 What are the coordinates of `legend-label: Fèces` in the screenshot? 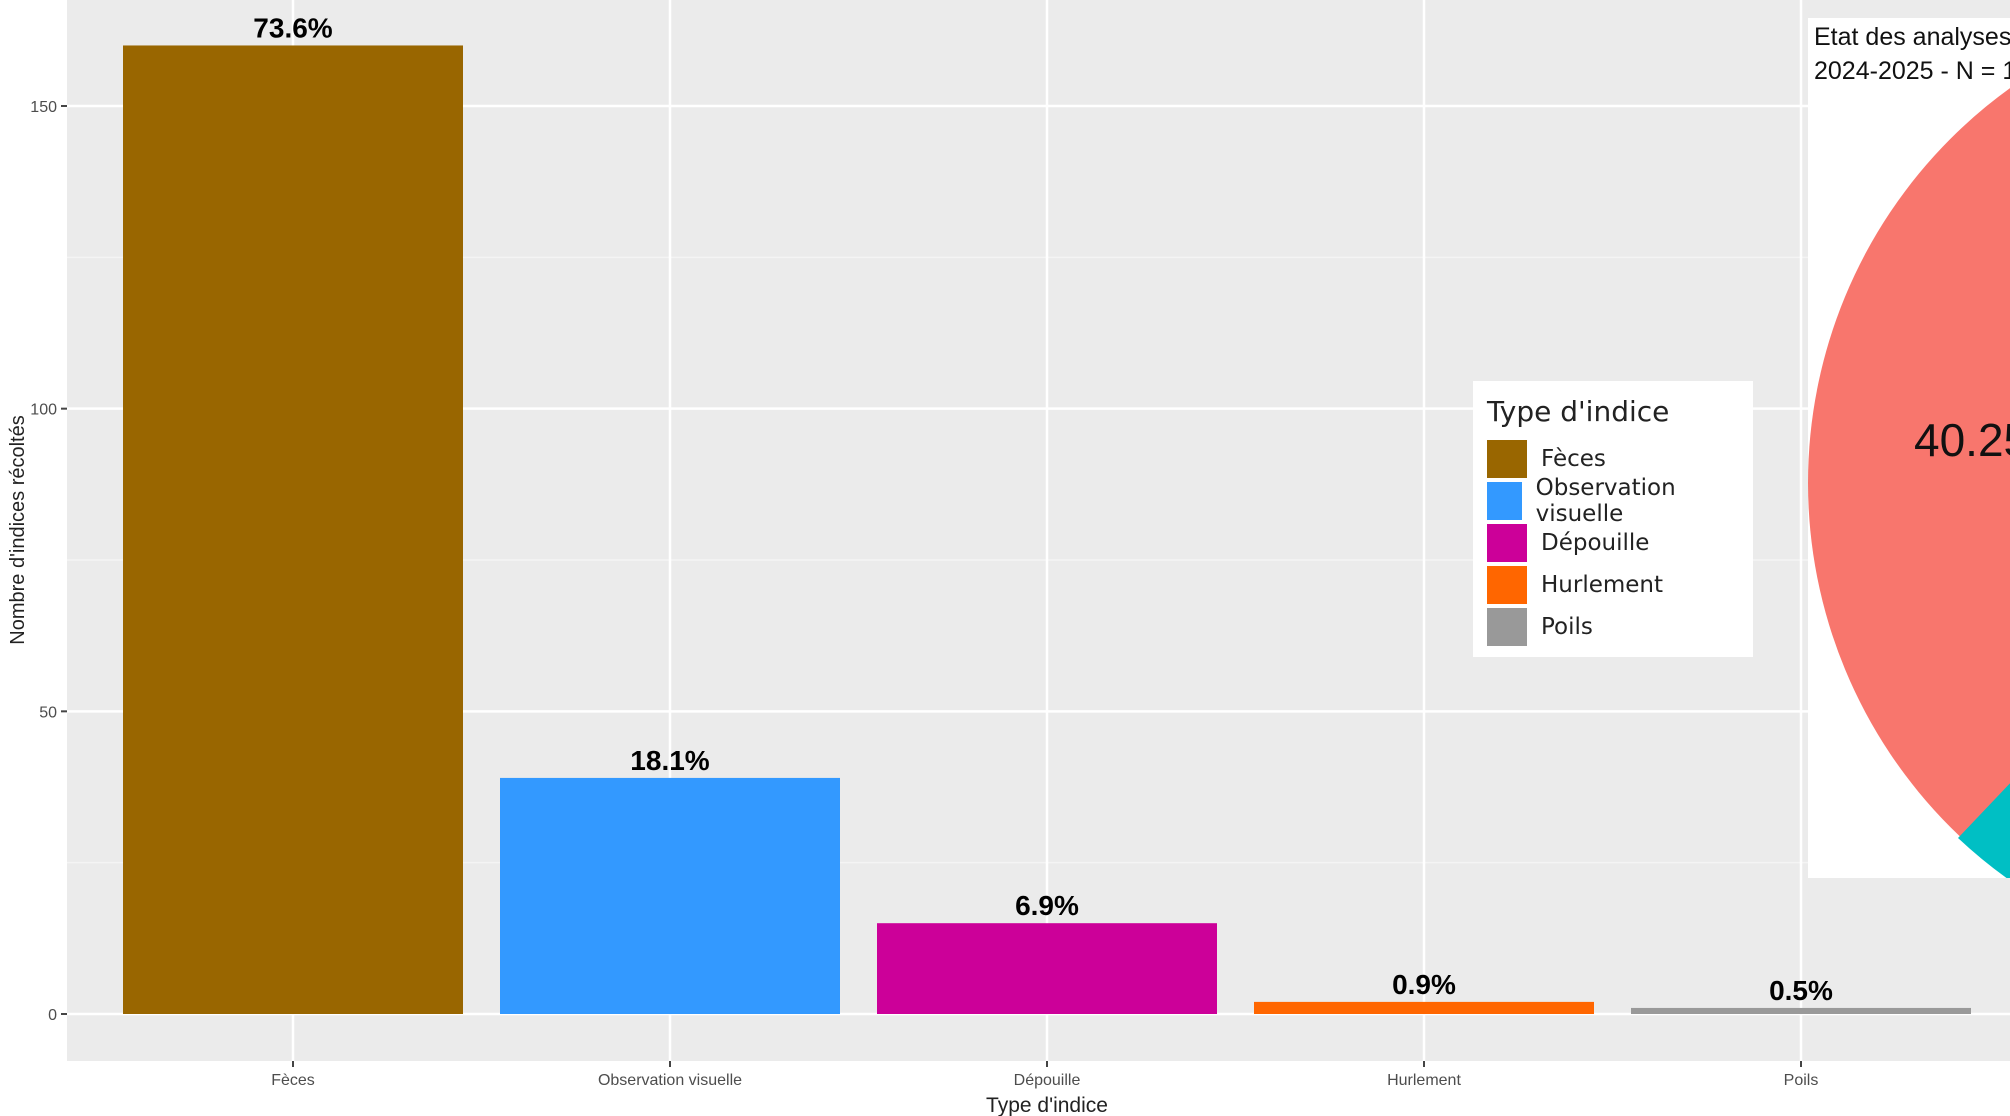 It's located at (1573, 459).